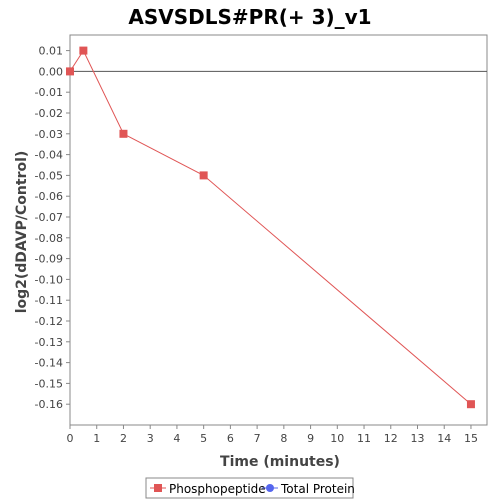 Image resolution: width=500 pixels, height=500 pixels. What do you see at coordinates (96, 438) in the screenshot?
I see `x-tick-label: 1` at bounding box center [96, 438].